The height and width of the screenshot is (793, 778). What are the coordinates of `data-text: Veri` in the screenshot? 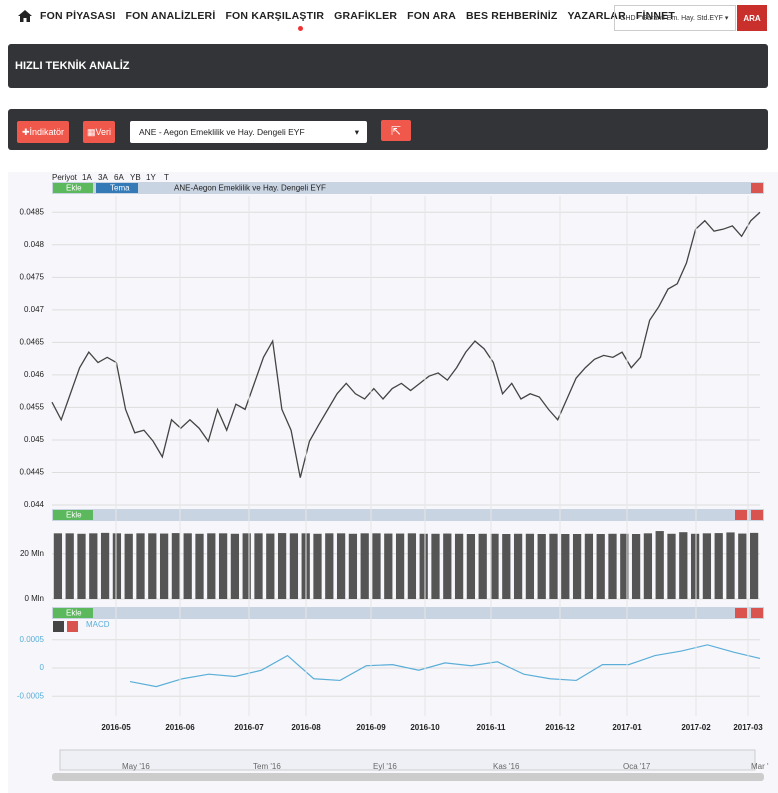 It's located at (103, 132).